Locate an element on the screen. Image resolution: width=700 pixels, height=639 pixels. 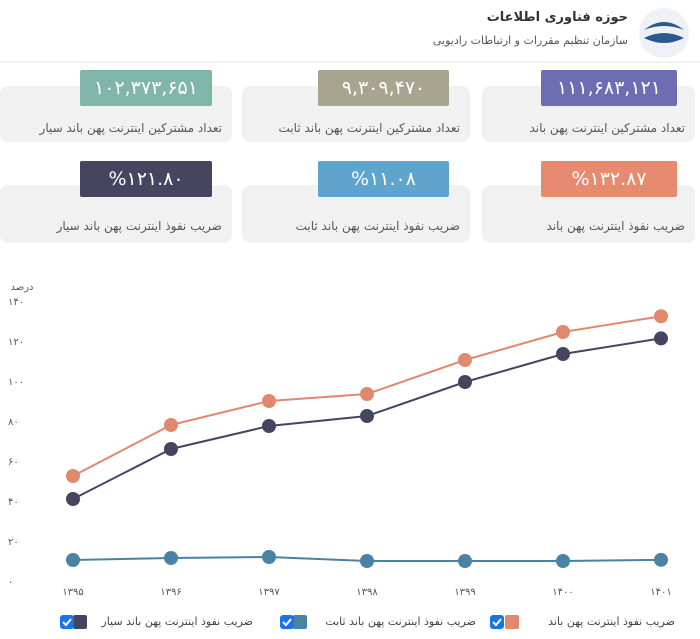
x-tick-label: ۱۳۹۹ is located at coordinates (464, 592).